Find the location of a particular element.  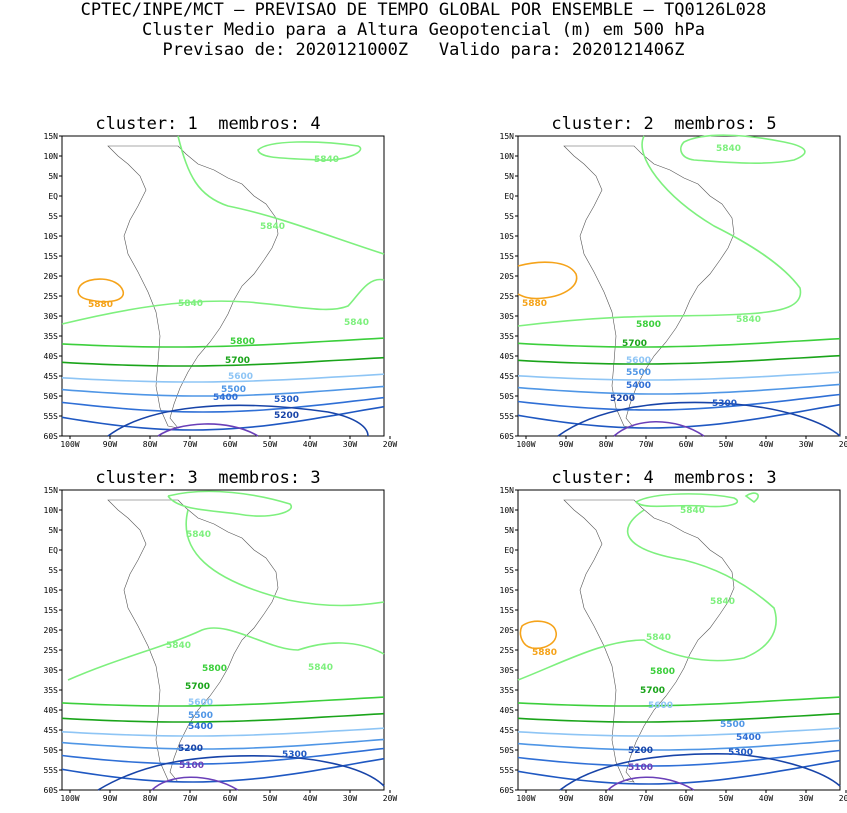

lat-tick-label: 50S is located at coordinates (51, 750).